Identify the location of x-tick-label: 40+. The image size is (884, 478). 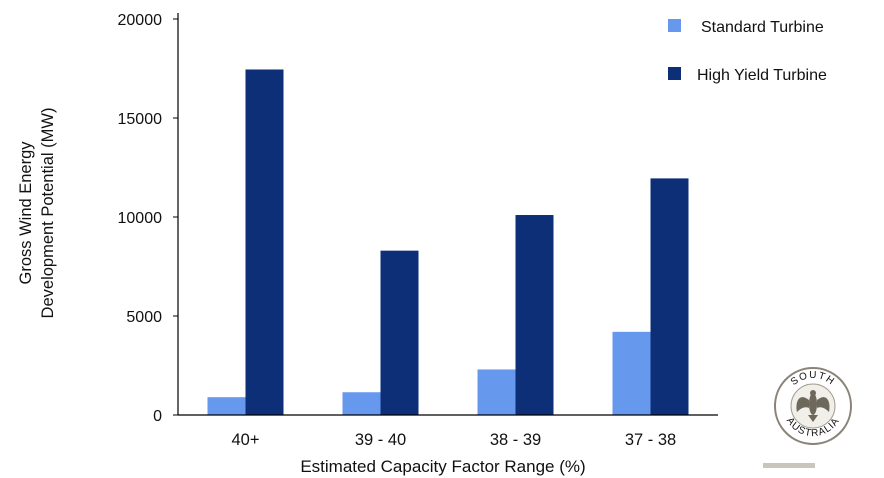
(246, 440).